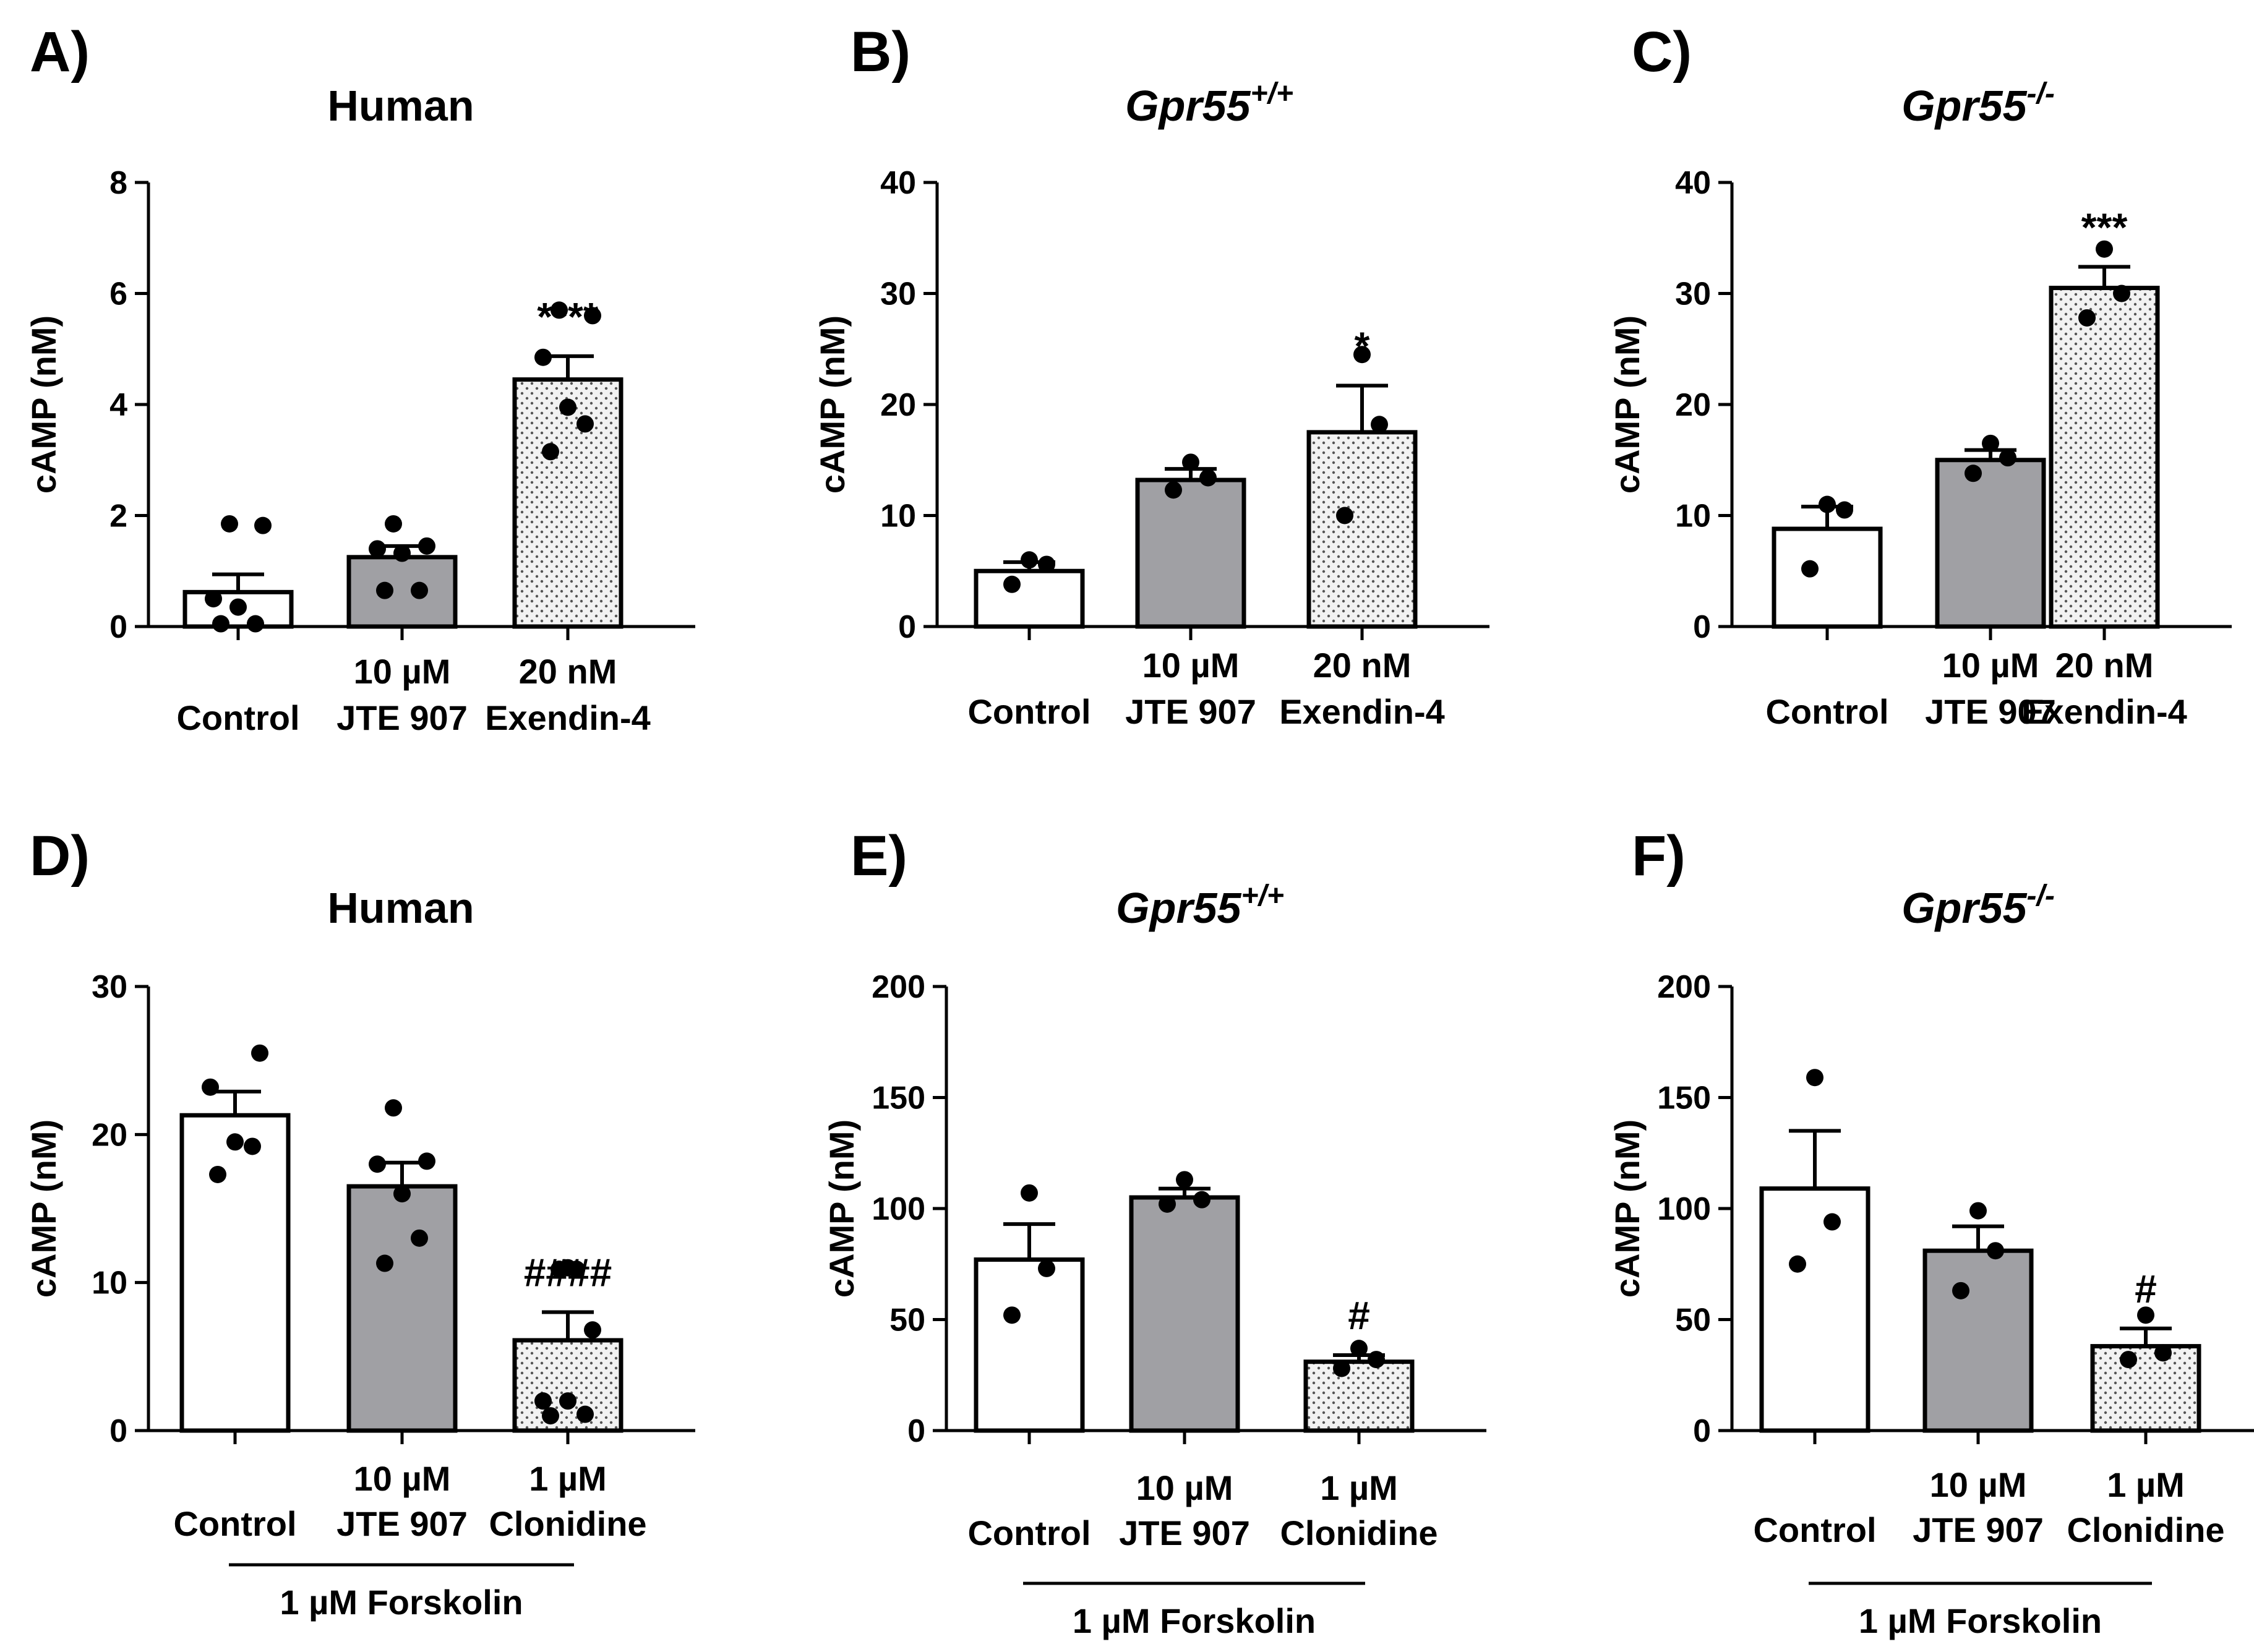 The height and width of the screenshot is (1652, 2254). What do you see at coordinates (2104, 227) in the screenshot?
I see `significance-label: ***` at bounding box center [2104, 227].